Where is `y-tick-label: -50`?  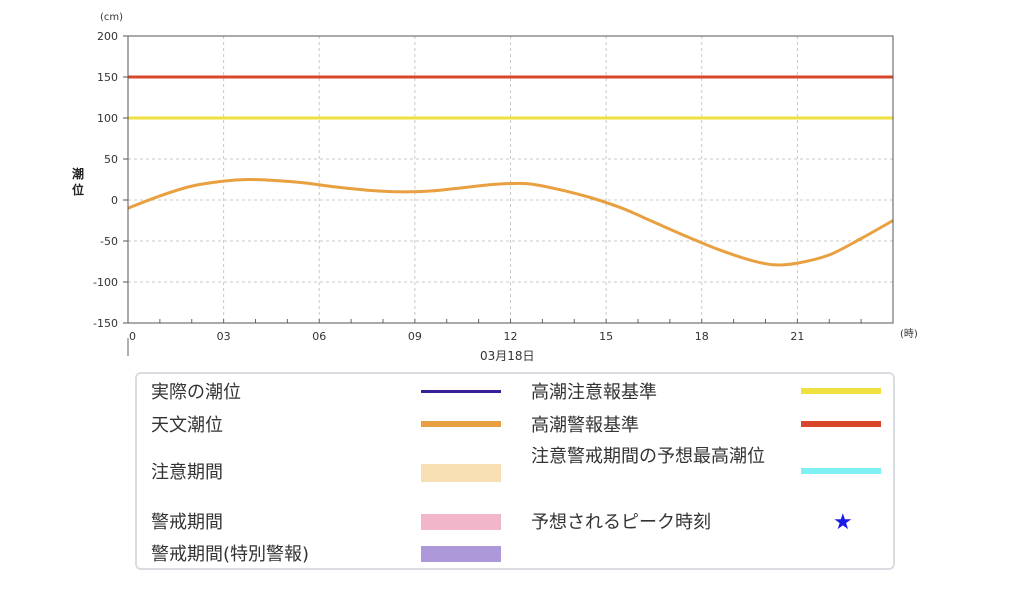 y-tick-label: -50 is located at coordinates (109, 241).